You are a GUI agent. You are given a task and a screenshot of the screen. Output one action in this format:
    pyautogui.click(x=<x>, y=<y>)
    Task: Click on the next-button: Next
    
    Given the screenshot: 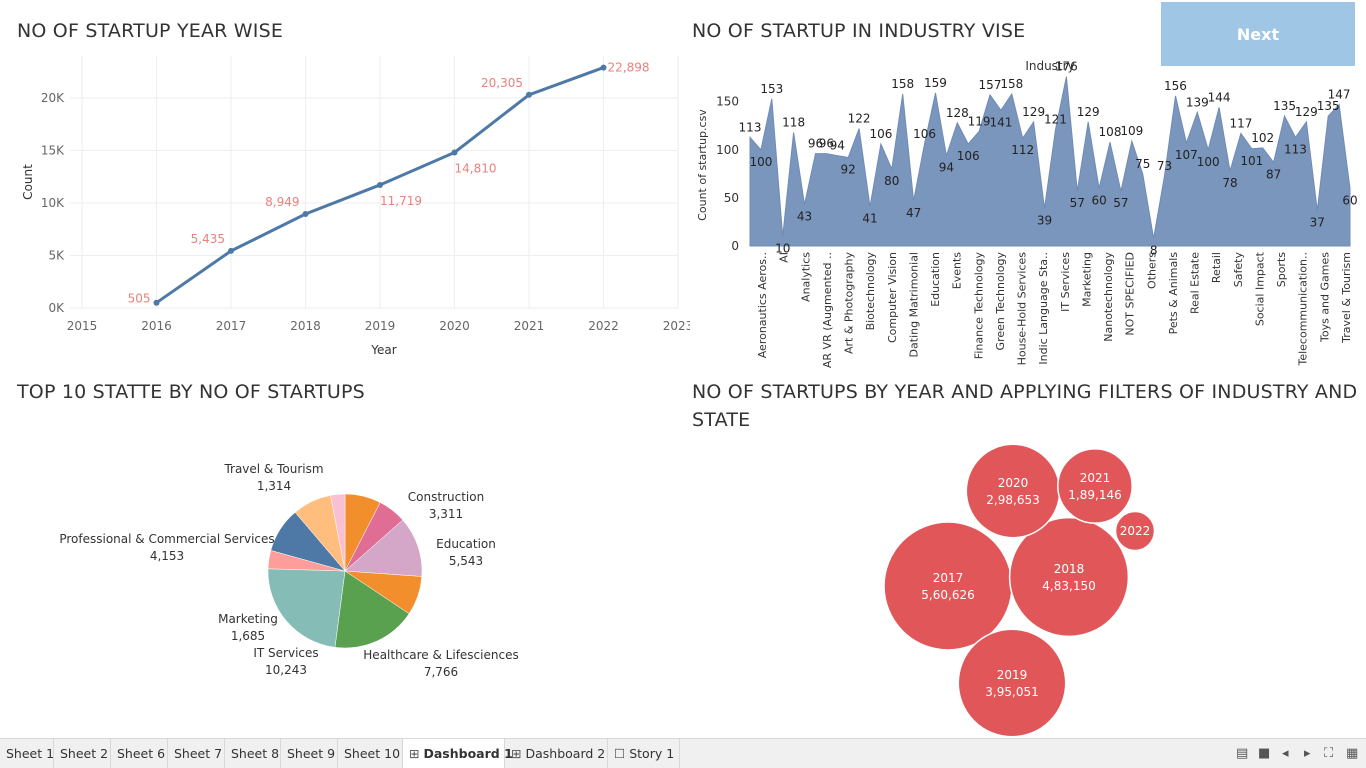 What is the action you would take?
    pyautogui.click(x=1258, y=34)
    